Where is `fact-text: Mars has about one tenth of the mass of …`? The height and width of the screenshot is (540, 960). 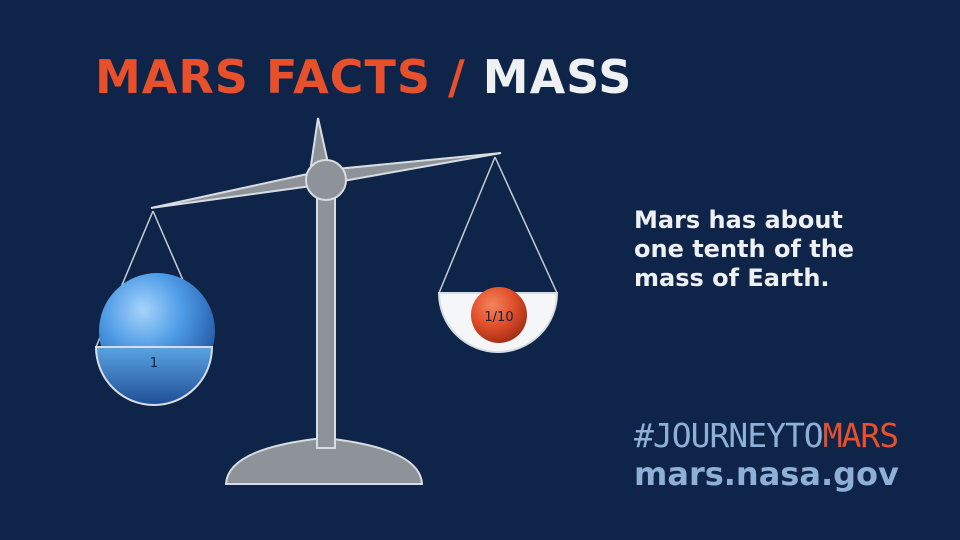 fact-text: Mars has about one tenth of the mass of … is located at coordinates (754, 249).